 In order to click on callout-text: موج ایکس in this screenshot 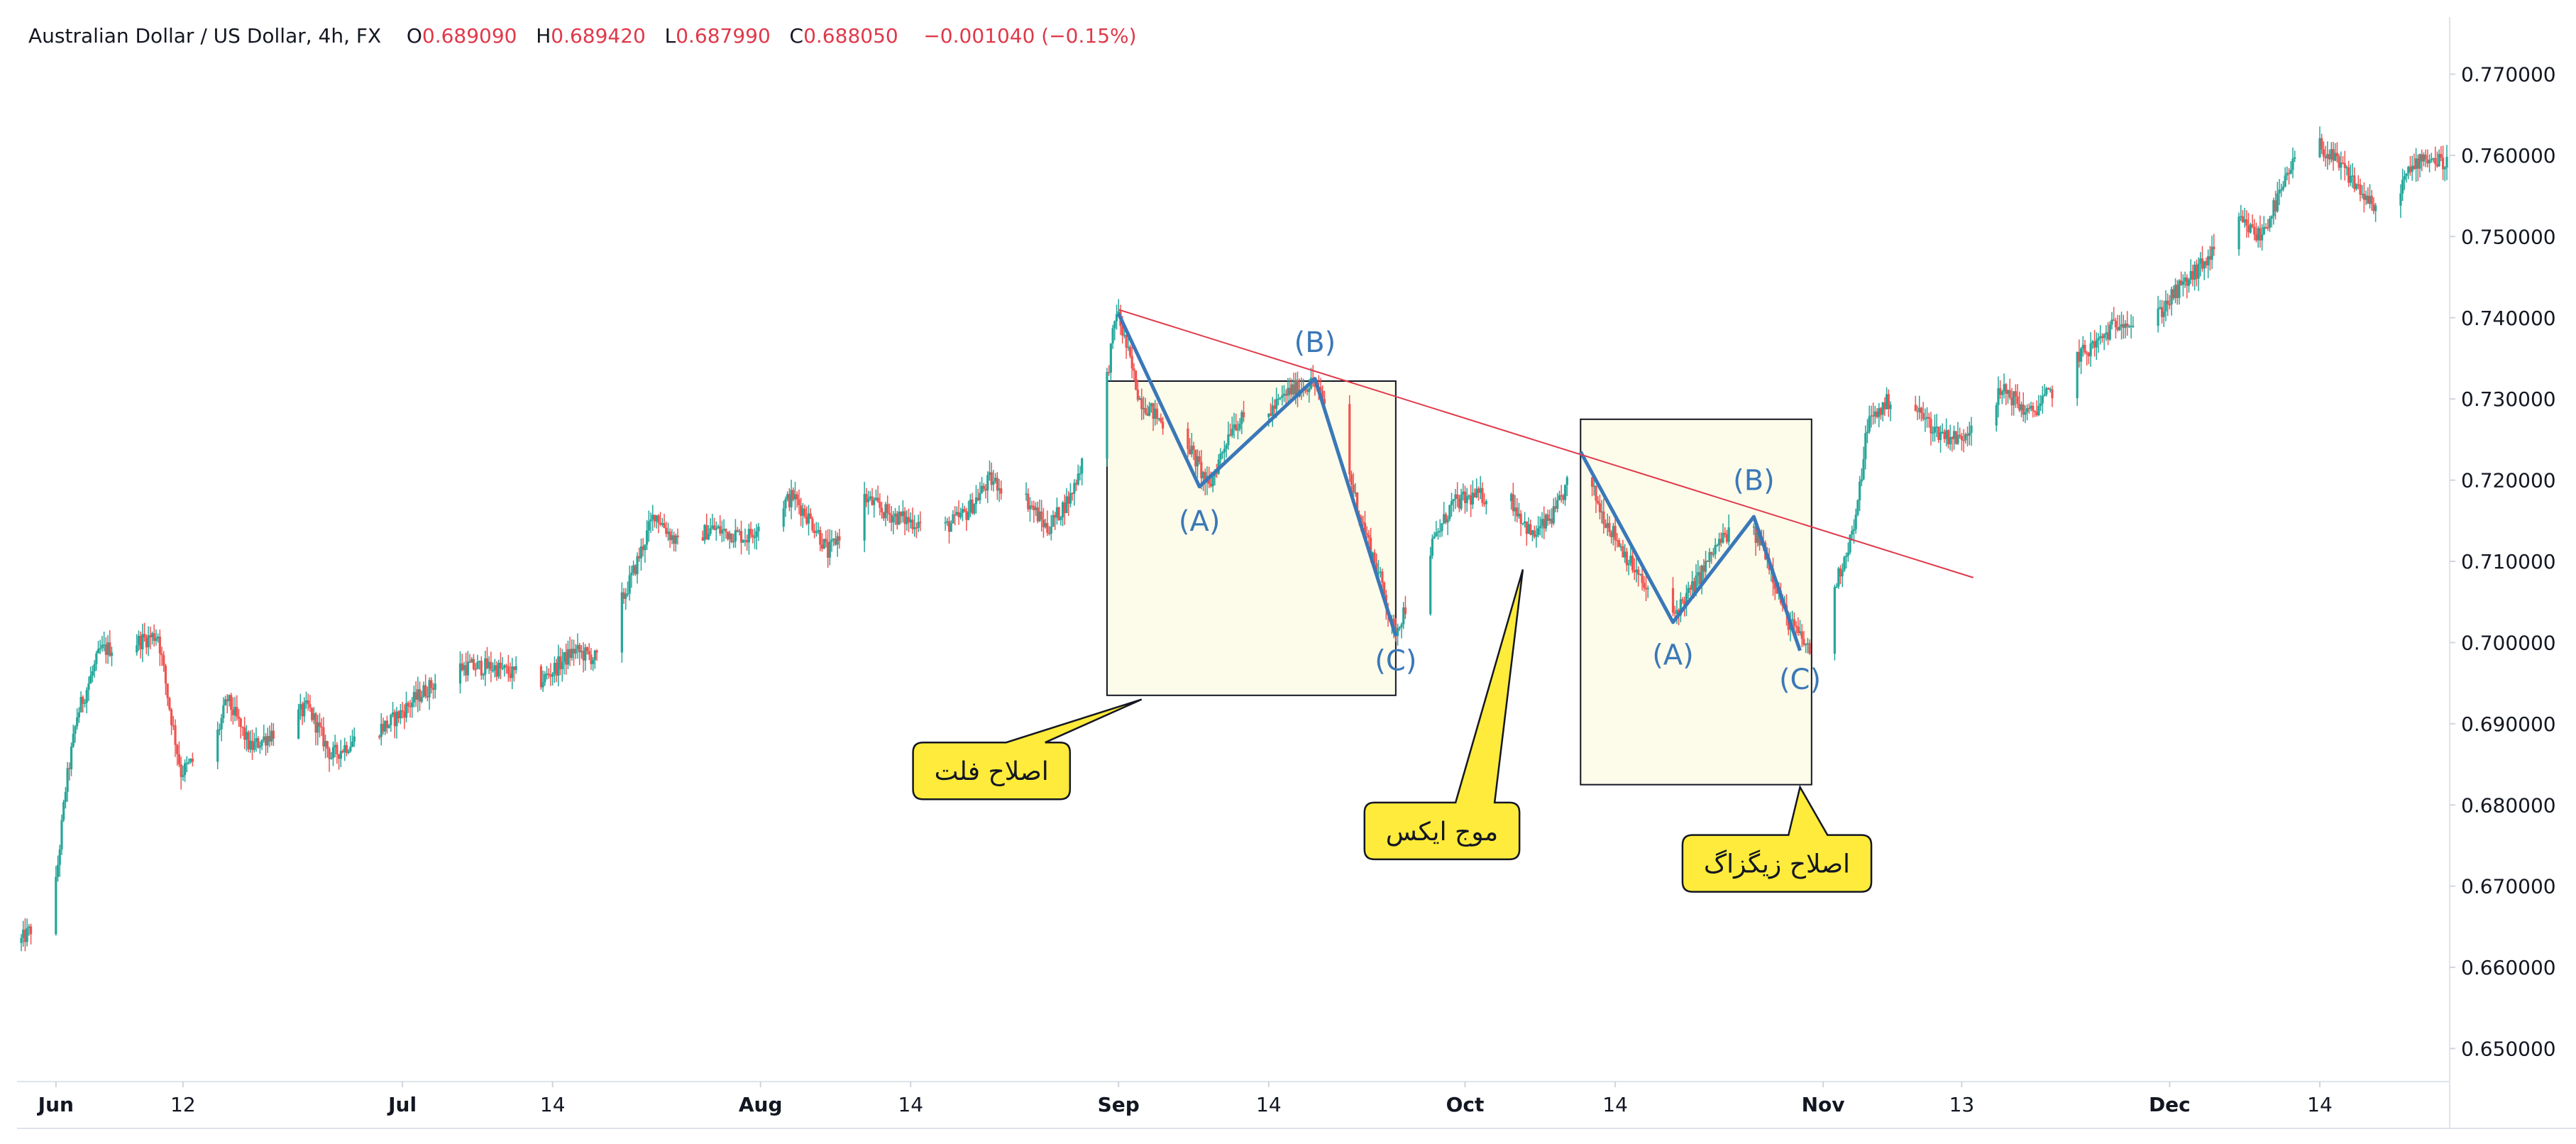, I will do `click(1442, 833)`.